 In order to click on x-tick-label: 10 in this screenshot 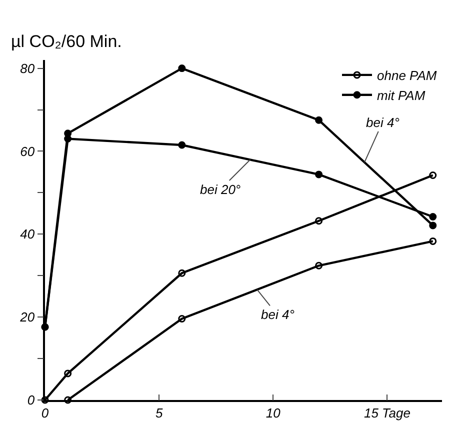, I will do `click(274, 412)`.